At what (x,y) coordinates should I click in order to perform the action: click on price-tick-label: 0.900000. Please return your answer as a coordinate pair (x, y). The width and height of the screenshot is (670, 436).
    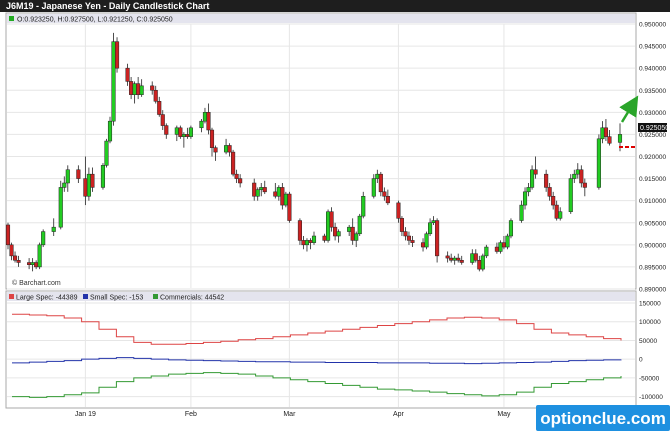
    Looking at the image, I should click on (652, 245).